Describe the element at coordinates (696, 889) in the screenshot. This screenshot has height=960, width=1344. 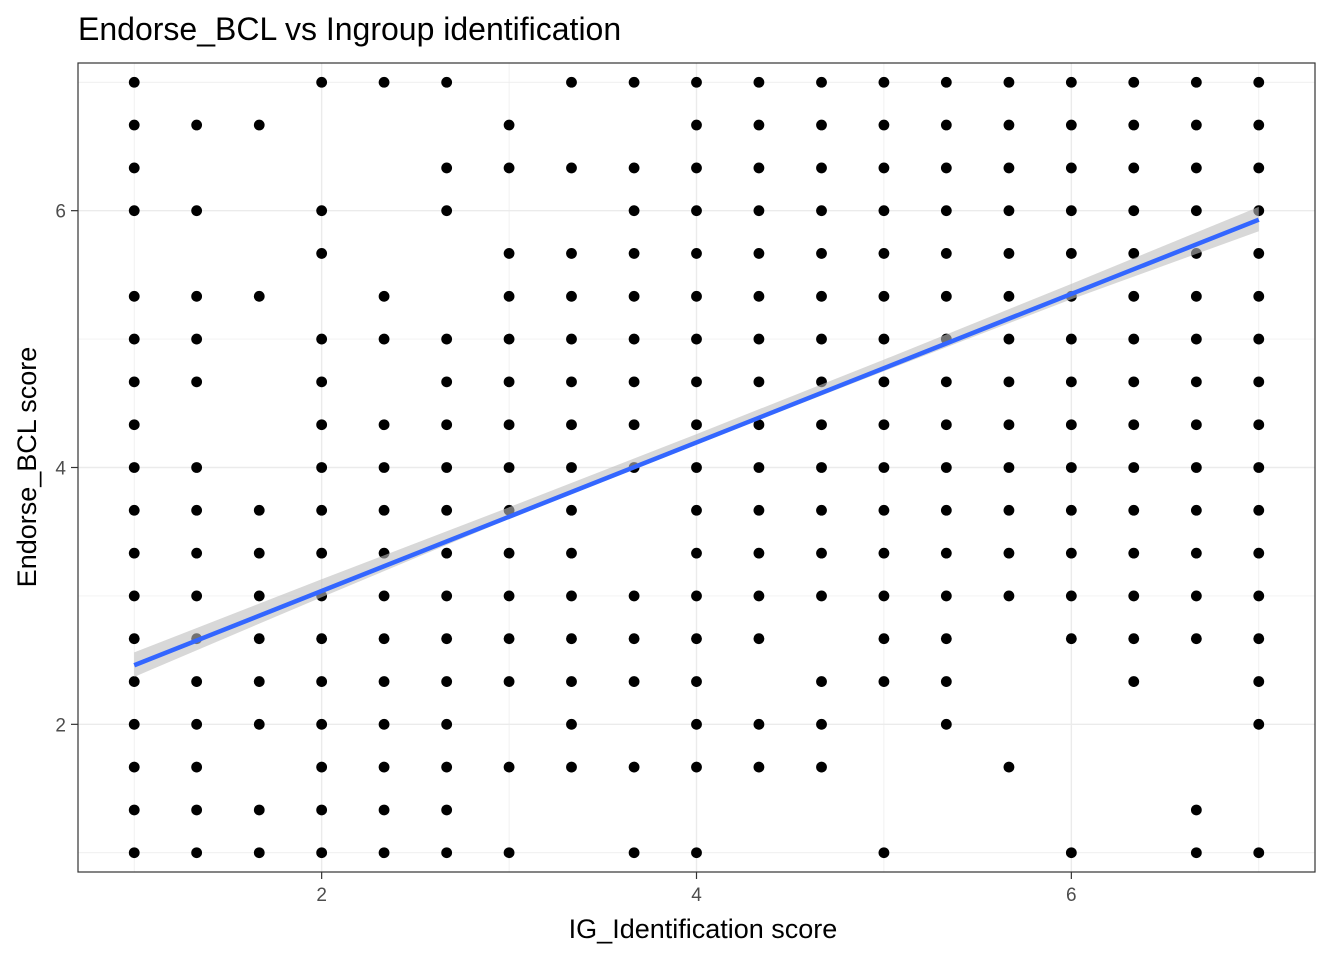
I see `x-axis-ticks: 2 4 6` at that location.